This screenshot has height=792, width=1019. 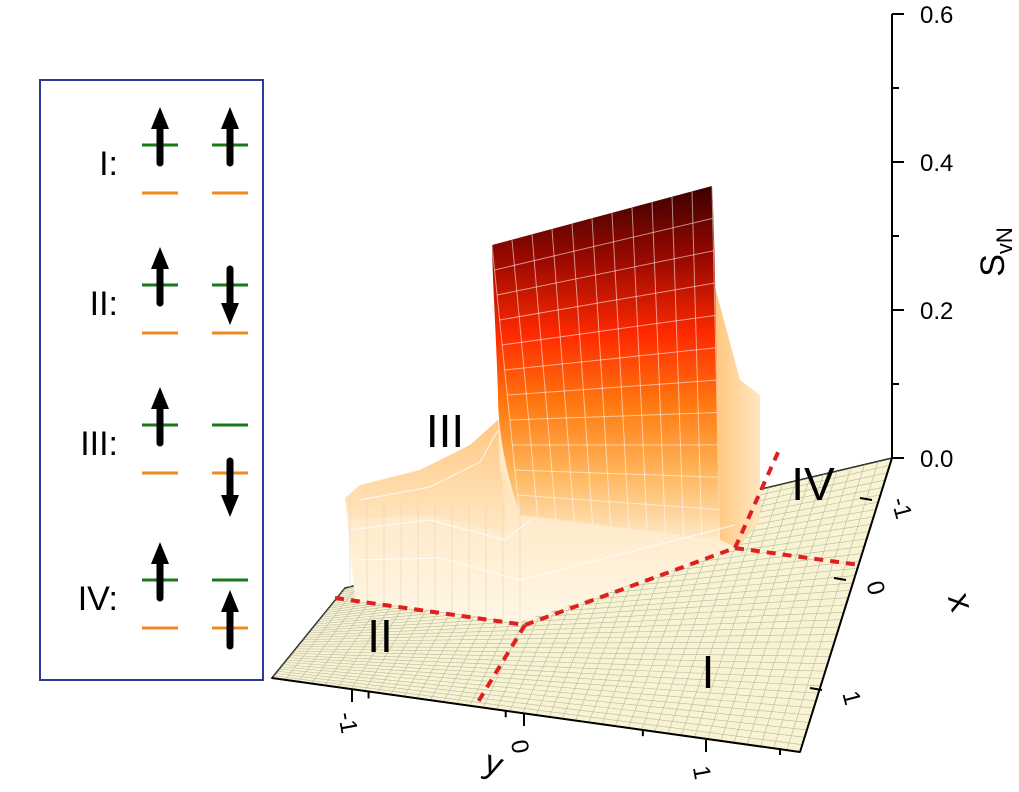 I want to click on wall-mesh, so click(x=606, y=363).